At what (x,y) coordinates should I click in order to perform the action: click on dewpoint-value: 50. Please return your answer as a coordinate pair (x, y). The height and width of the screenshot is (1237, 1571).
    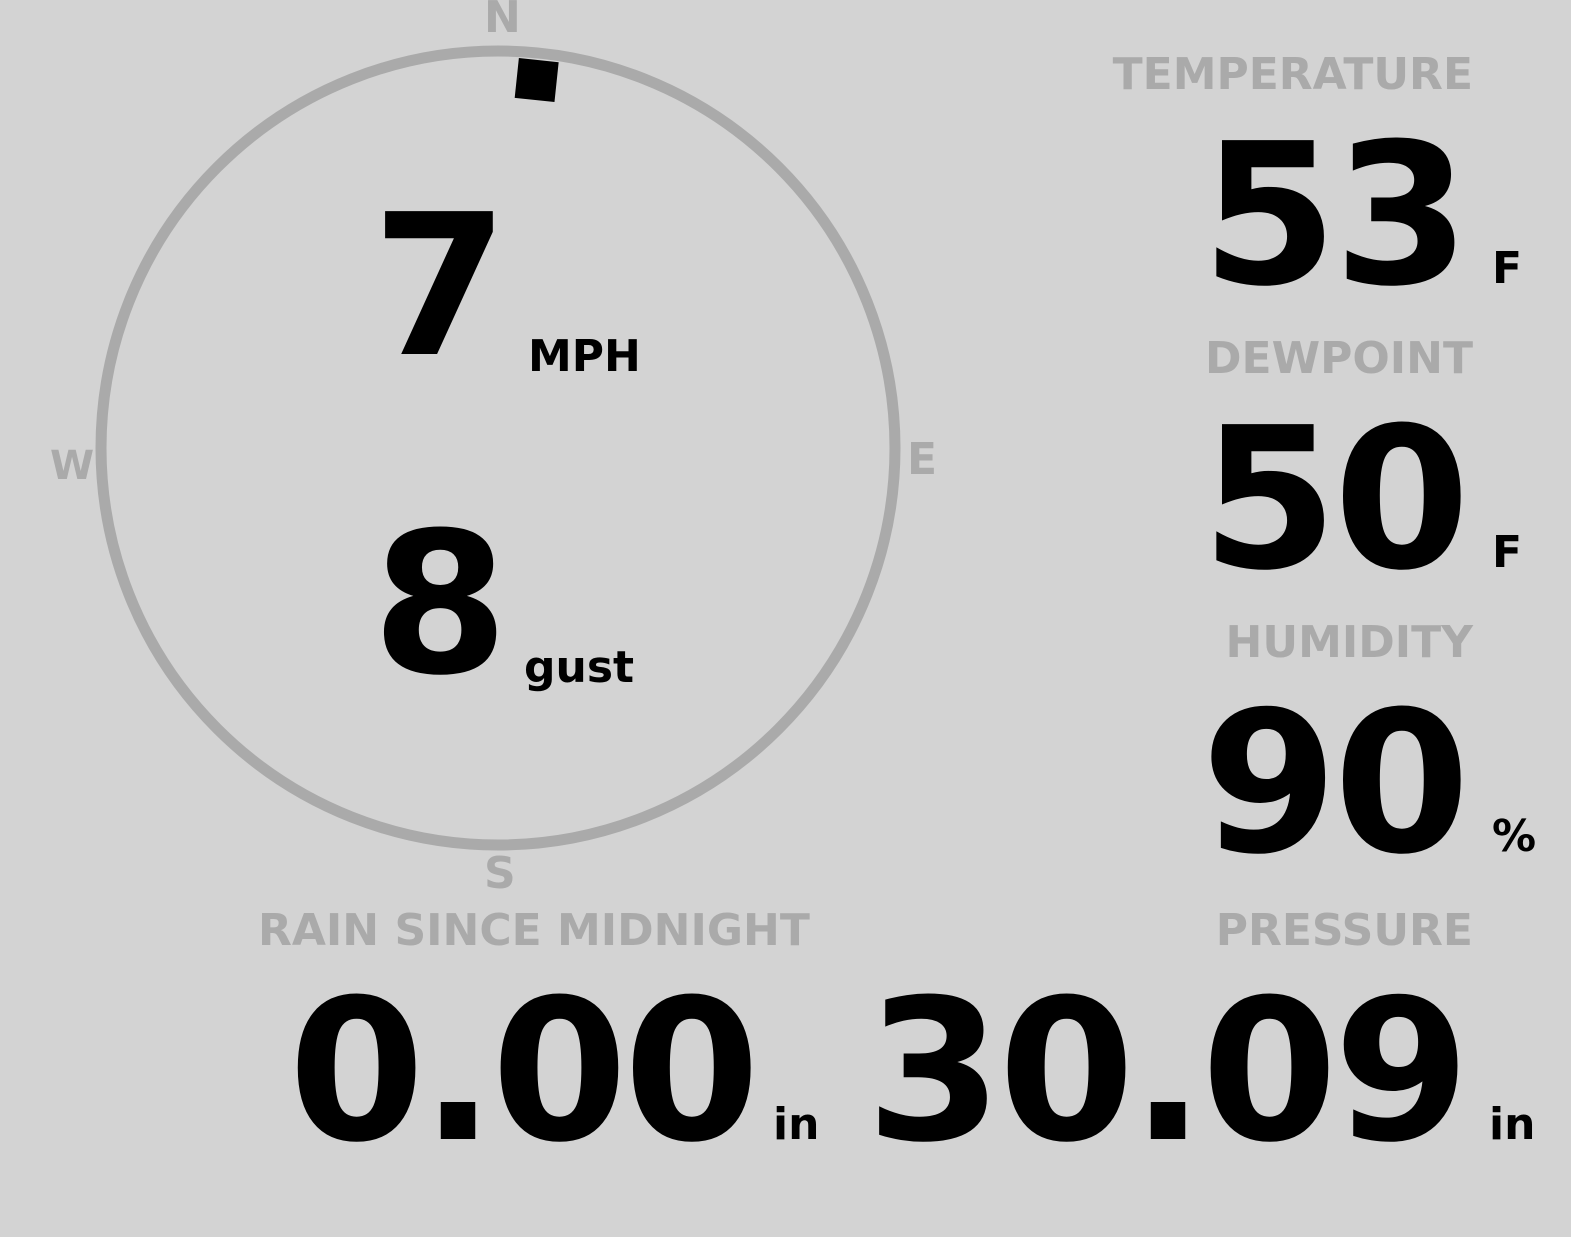
    Looking at the image, I should click on (1335, 500).